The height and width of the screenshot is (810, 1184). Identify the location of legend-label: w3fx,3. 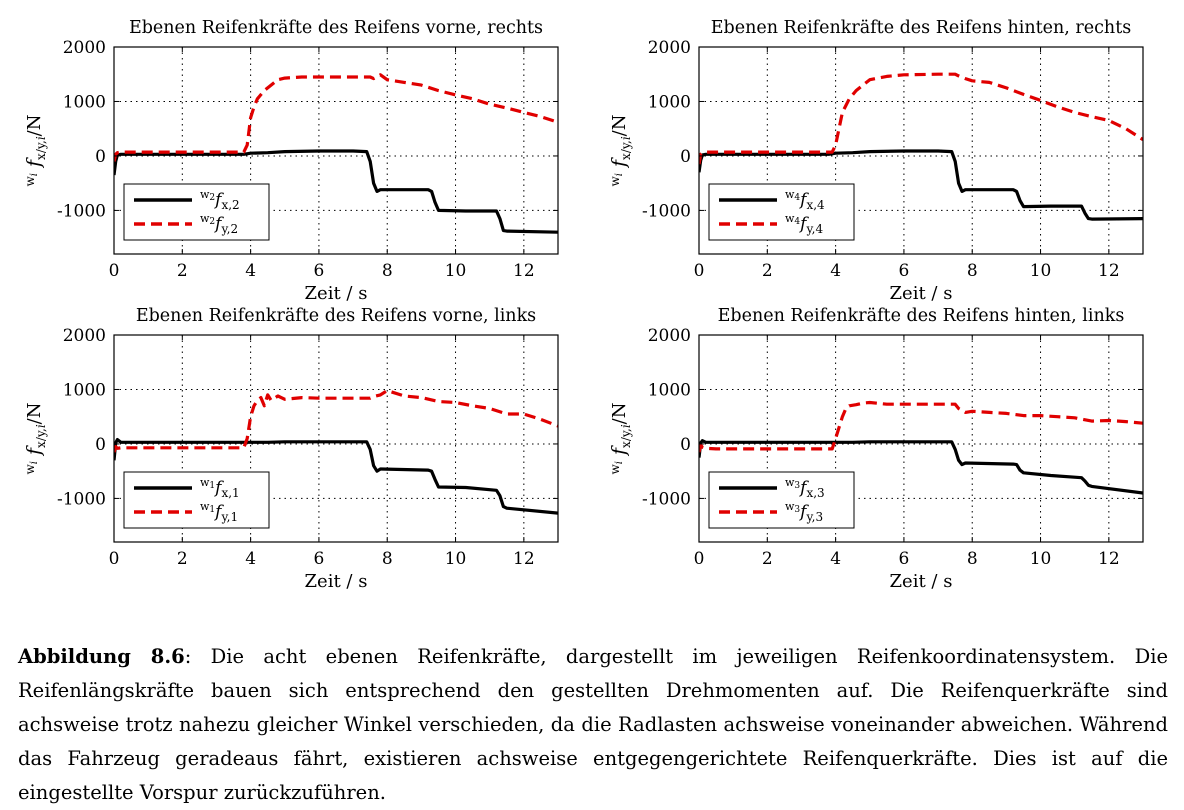
(805, 488).